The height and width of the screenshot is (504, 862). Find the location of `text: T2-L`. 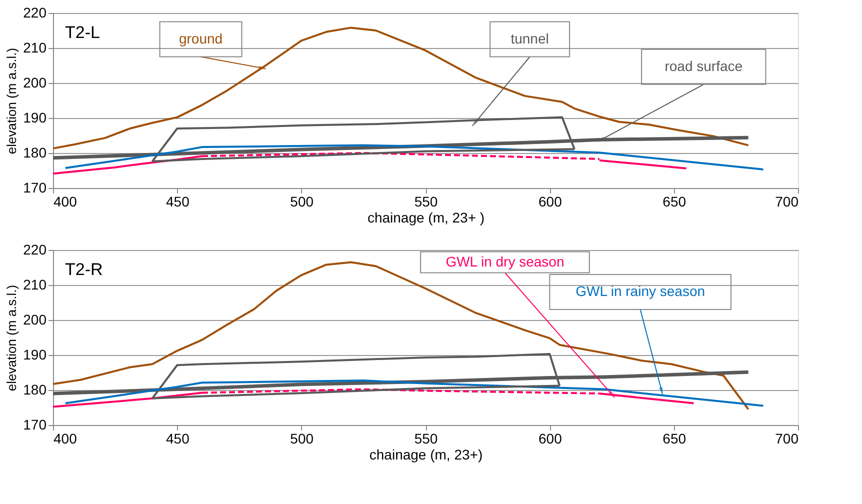

text: T2-L is located at coordinates (82, 32).